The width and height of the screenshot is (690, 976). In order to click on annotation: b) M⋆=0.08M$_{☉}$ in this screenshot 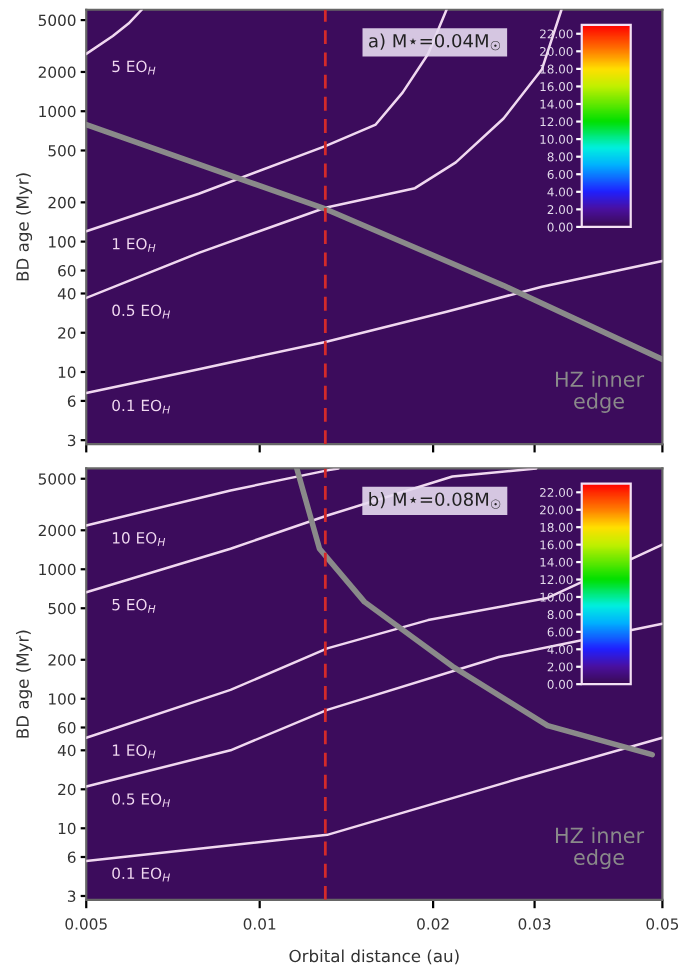, I will do `click(435, 500)`.